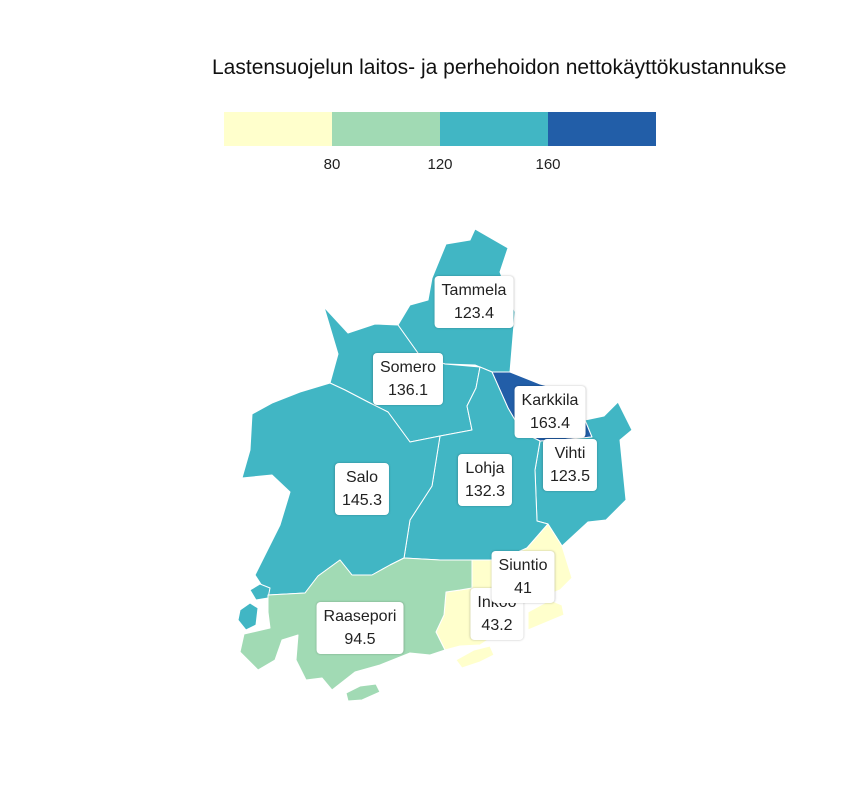  Describe the element at coordinates (485, 491) in the screenshot. I see `label-lohja-value: 132.3` at that location.